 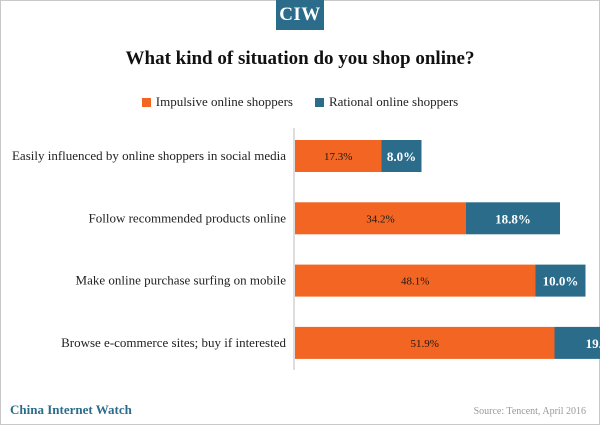 I want to click on ciw-logo: CIW, so click(x=300, y=15).